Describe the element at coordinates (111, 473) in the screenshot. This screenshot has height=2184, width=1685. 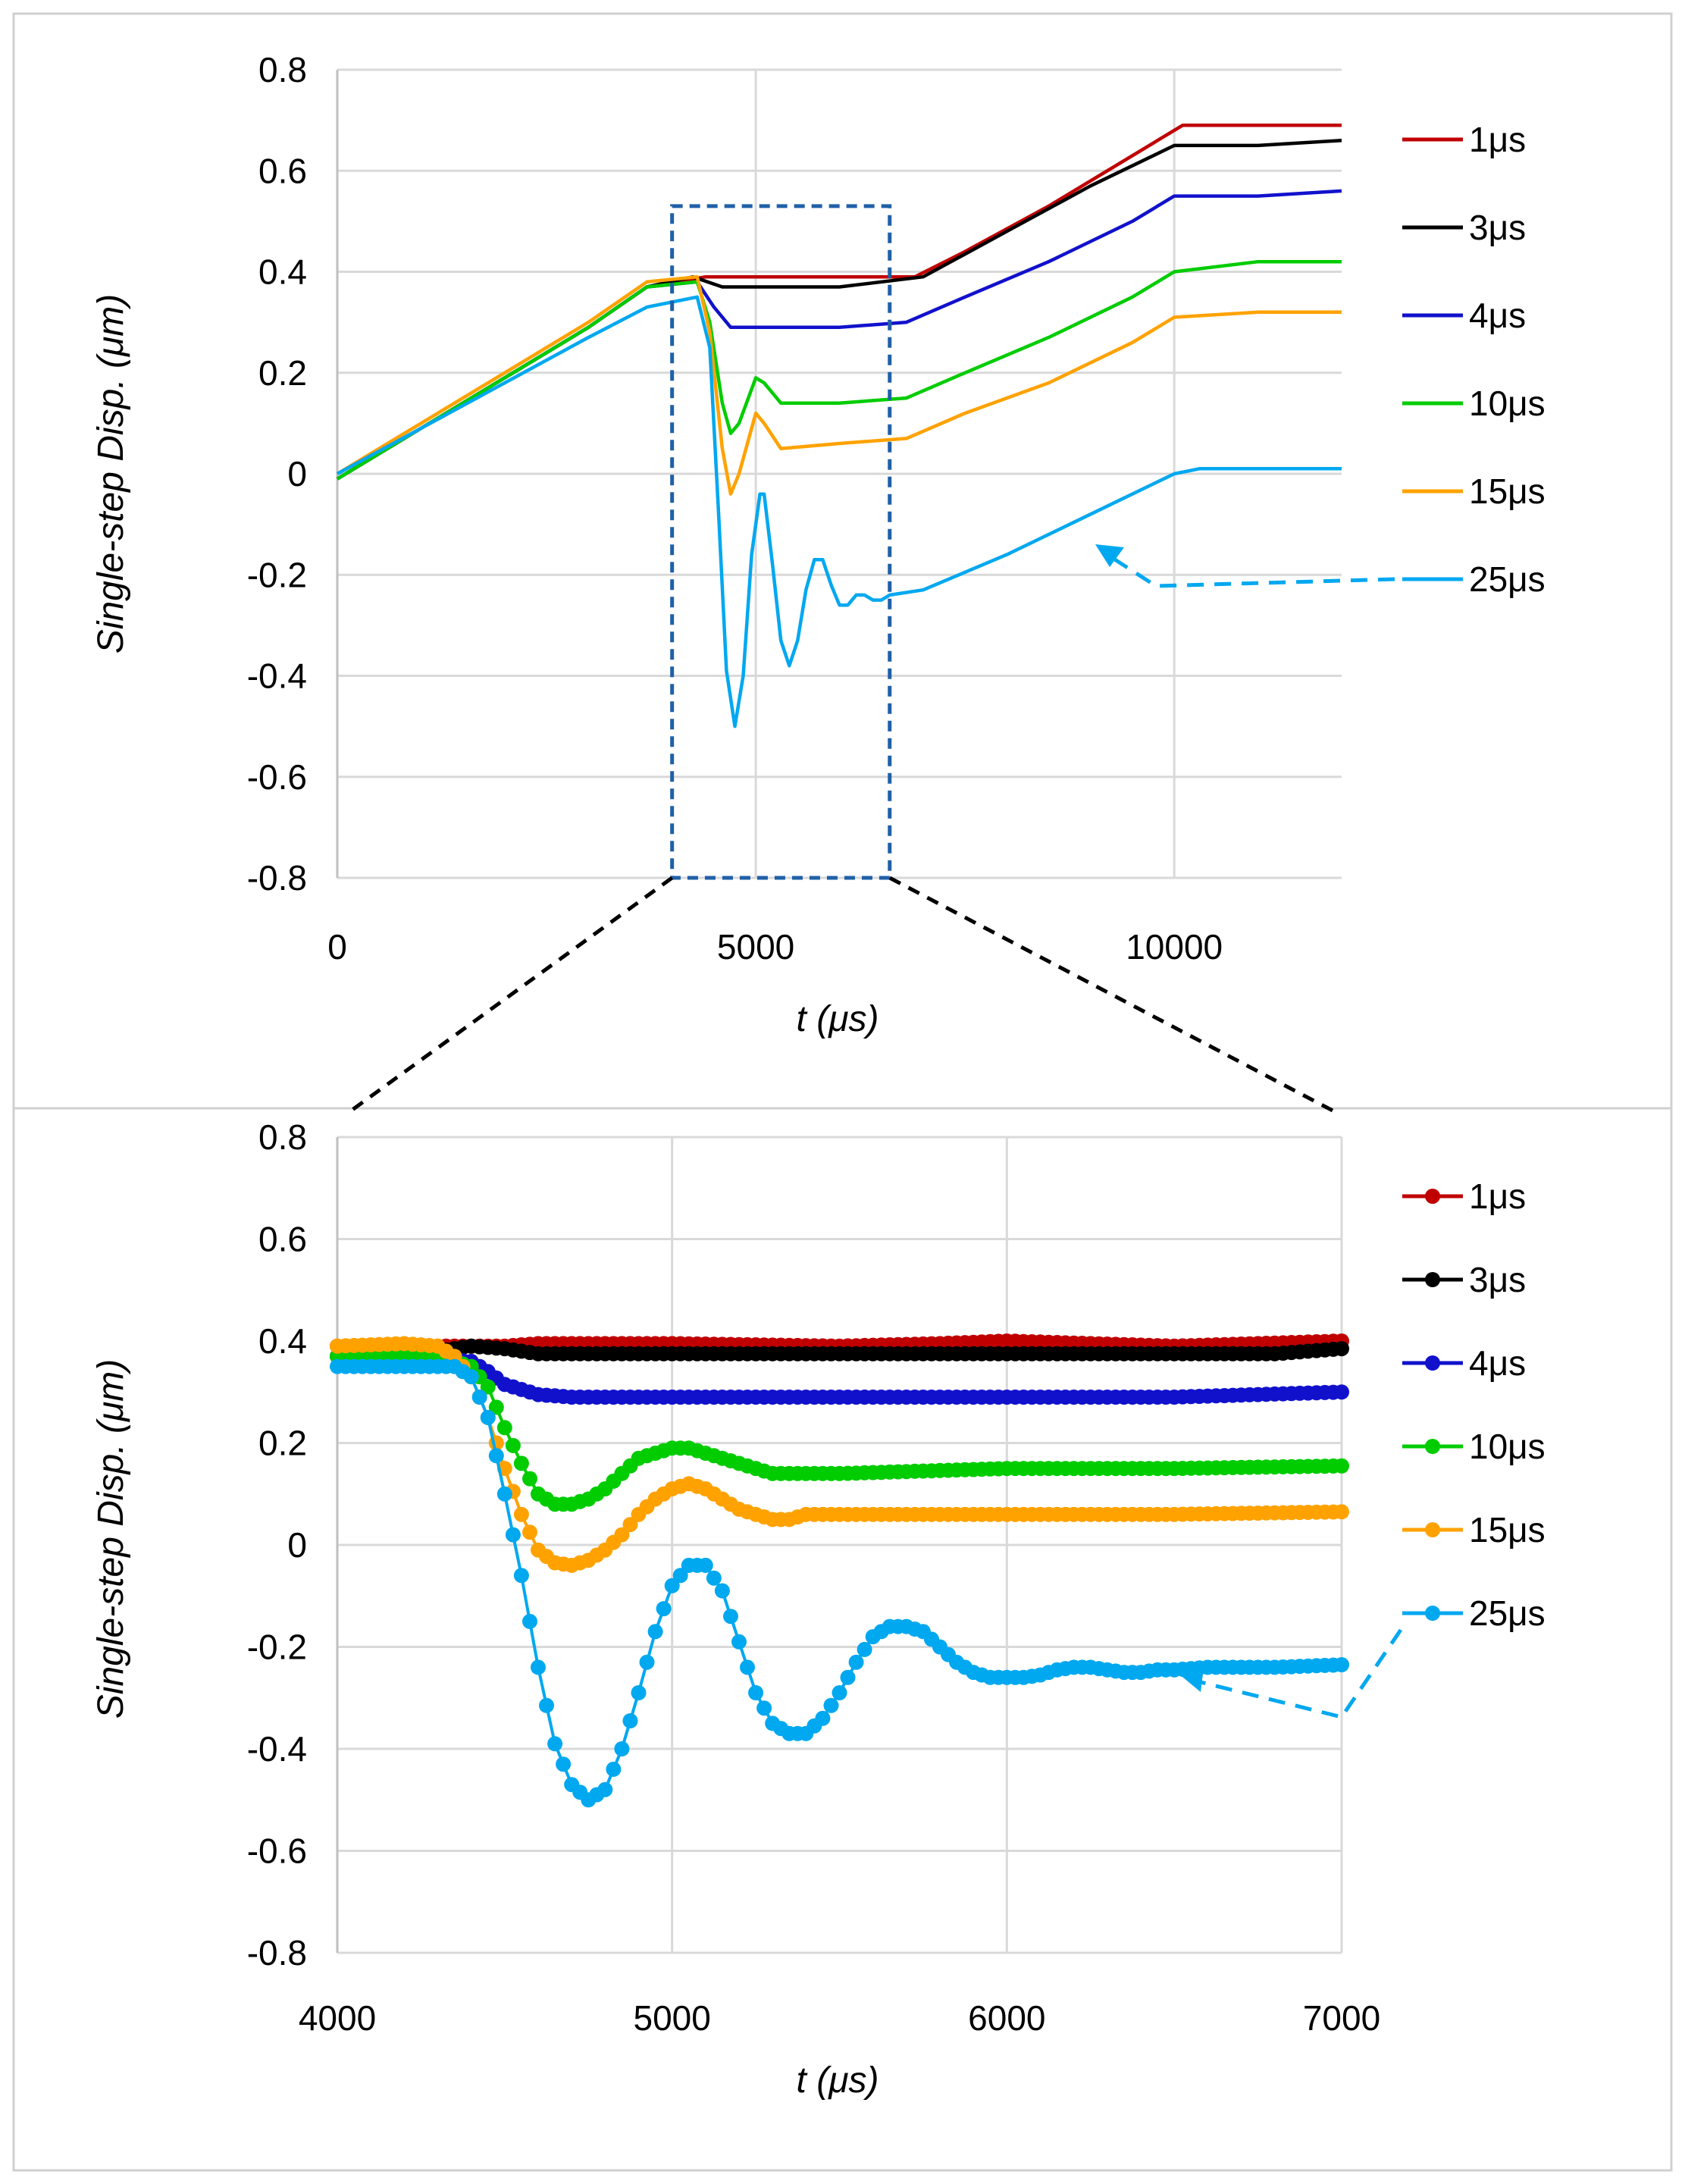
I see `top-y-axis-title: Single-step Disp. (μm)` at that location.